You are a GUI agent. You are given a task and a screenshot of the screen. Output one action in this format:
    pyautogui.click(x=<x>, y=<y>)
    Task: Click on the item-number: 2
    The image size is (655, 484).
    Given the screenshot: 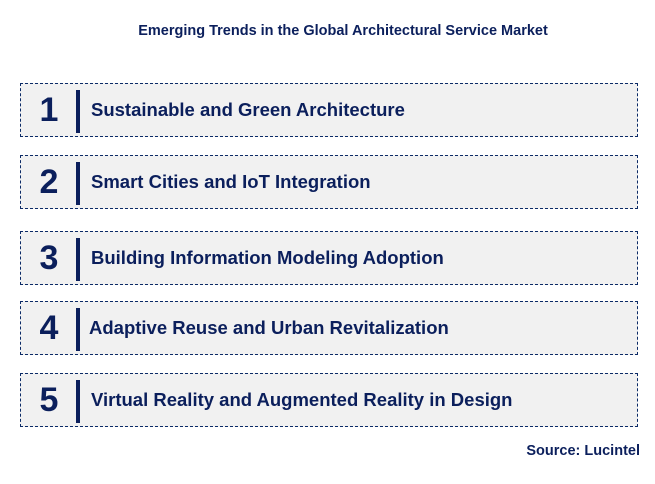 What is the action you would take?
    pyautogui.click(x=49, y=181)
    